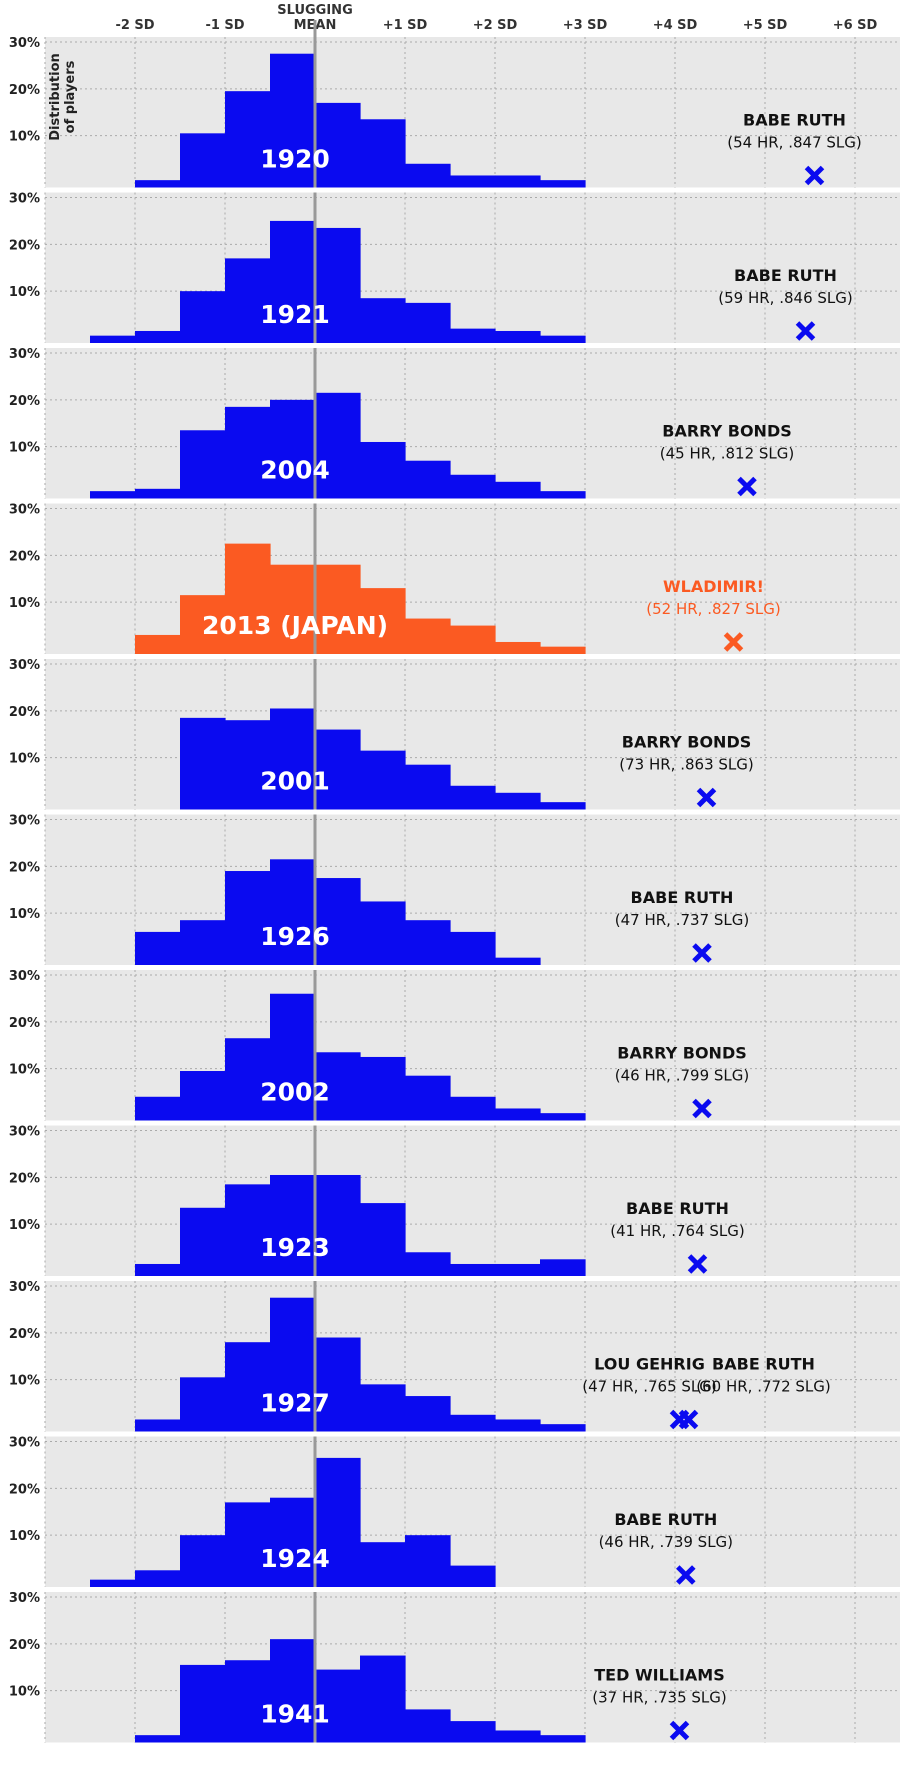  I want to click on panel-year-label: 1927, so click(295, 1403).